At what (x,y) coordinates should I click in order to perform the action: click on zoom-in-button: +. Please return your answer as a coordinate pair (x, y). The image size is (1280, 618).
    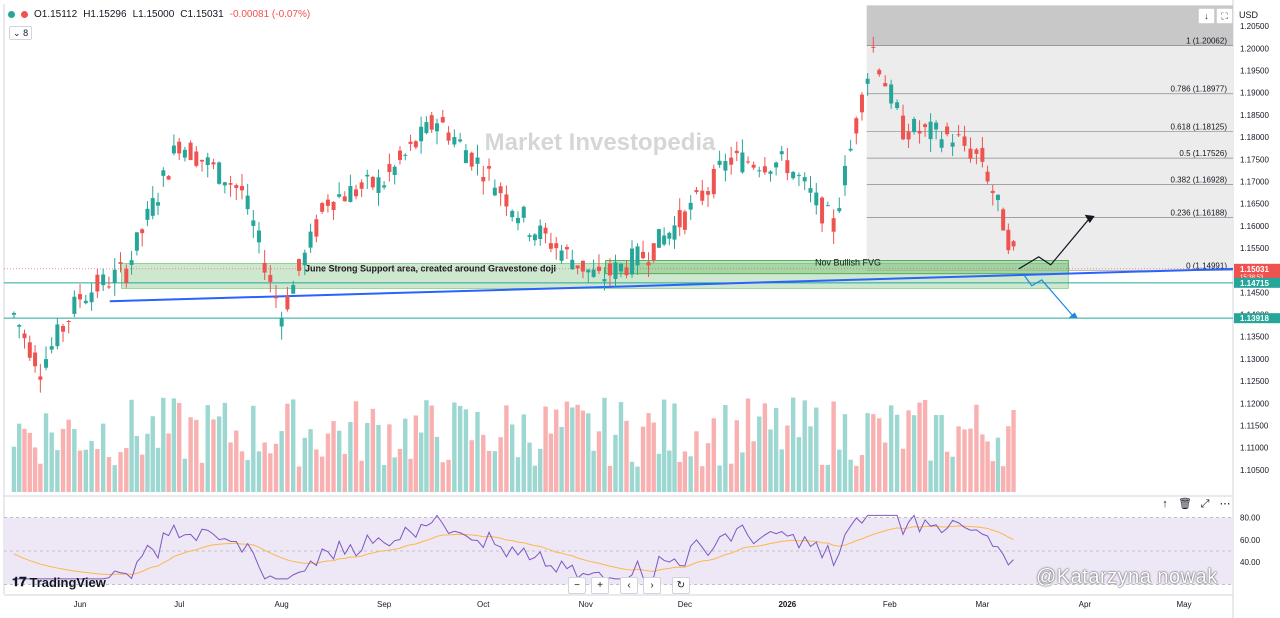
    Looking at the image, I should click on (600, 585).